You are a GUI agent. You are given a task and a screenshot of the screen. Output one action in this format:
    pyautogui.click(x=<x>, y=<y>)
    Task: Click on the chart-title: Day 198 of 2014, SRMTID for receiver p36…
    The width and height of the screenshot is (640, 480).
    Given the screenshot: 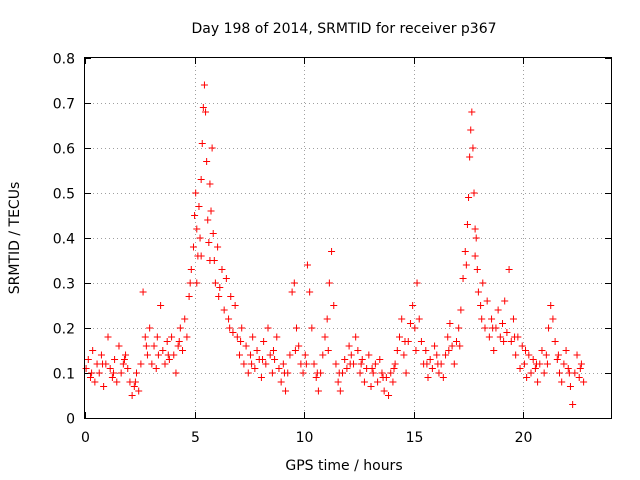 What is the action you would take?
    pyautogui.click(x=343, y=29)
    